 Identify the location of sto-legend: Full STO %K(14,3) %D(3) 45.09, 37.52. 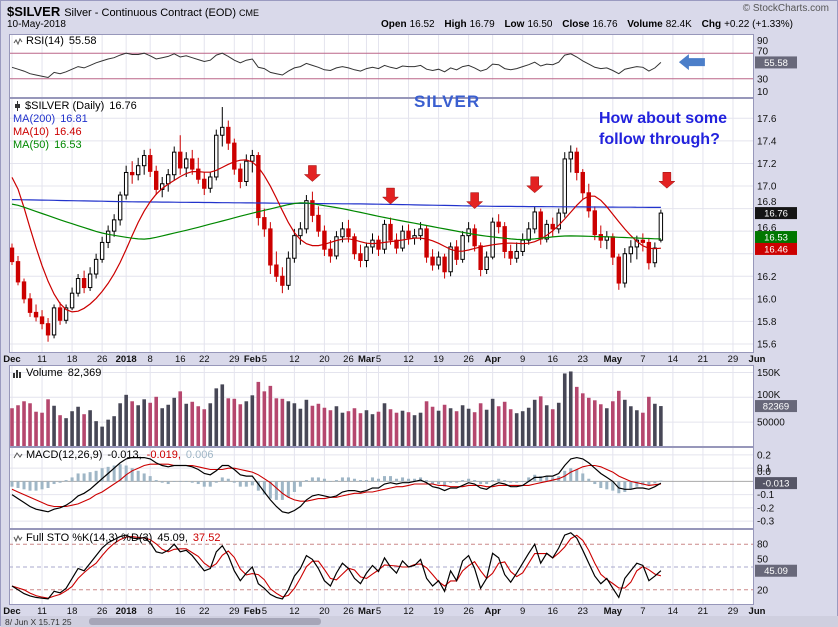
(116, 538).